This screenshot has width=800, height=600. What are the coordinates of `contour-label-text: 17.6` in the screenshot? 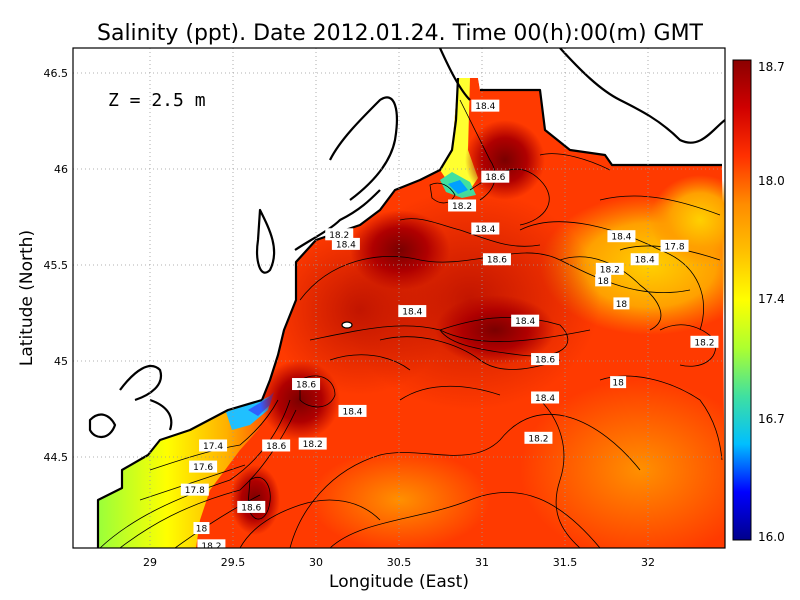 It's located at (203, 468).